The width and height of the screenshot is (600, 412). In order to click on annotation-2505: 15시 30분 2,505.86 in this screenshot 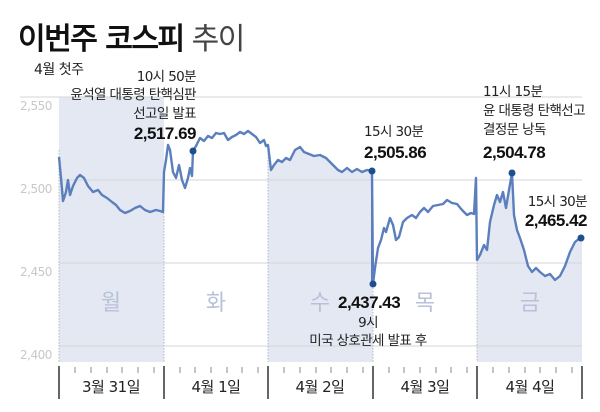, I will do `click(395, 143)`.